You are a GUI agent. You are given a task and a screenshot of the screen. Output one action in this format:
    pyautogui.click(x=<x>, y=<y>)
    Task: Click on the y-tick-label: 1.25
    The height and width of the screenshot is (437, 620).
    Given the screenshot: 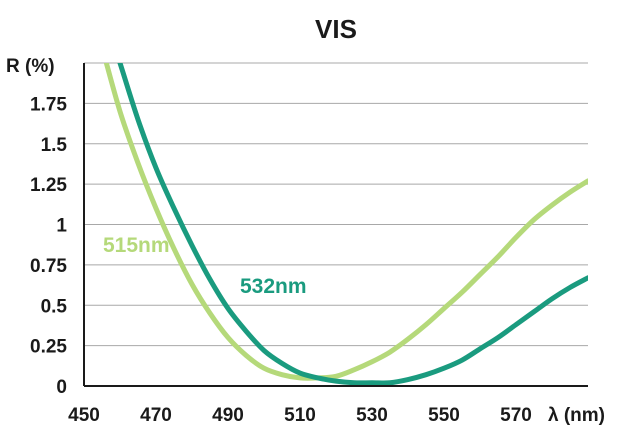 What is the action you would take?
    pyautogui.click(x=48, y=185)
    